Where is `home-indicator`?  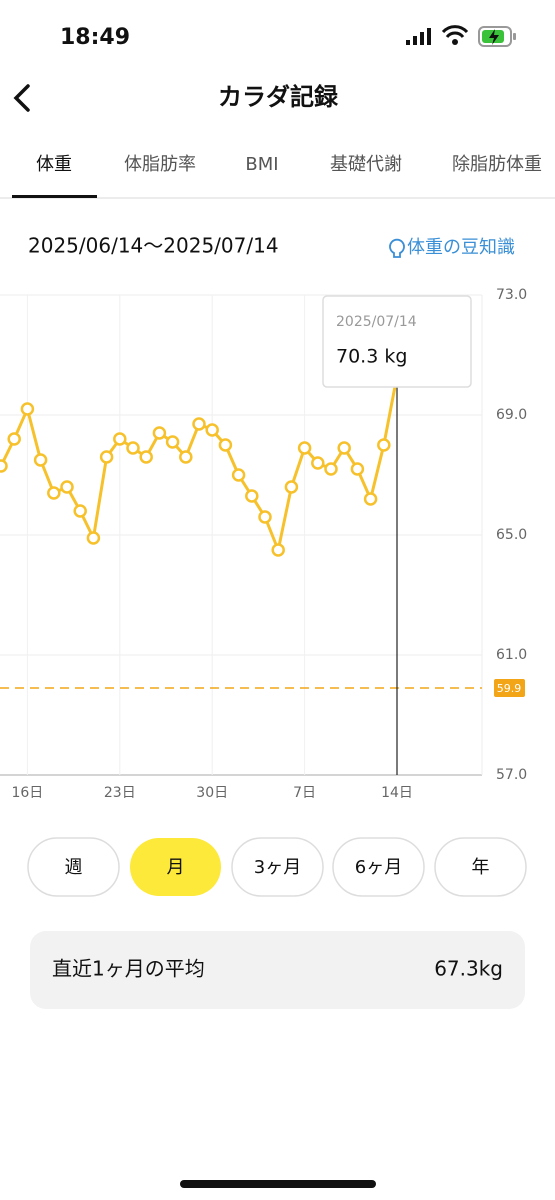 home-indicator is located at coordinates (278, 1184).